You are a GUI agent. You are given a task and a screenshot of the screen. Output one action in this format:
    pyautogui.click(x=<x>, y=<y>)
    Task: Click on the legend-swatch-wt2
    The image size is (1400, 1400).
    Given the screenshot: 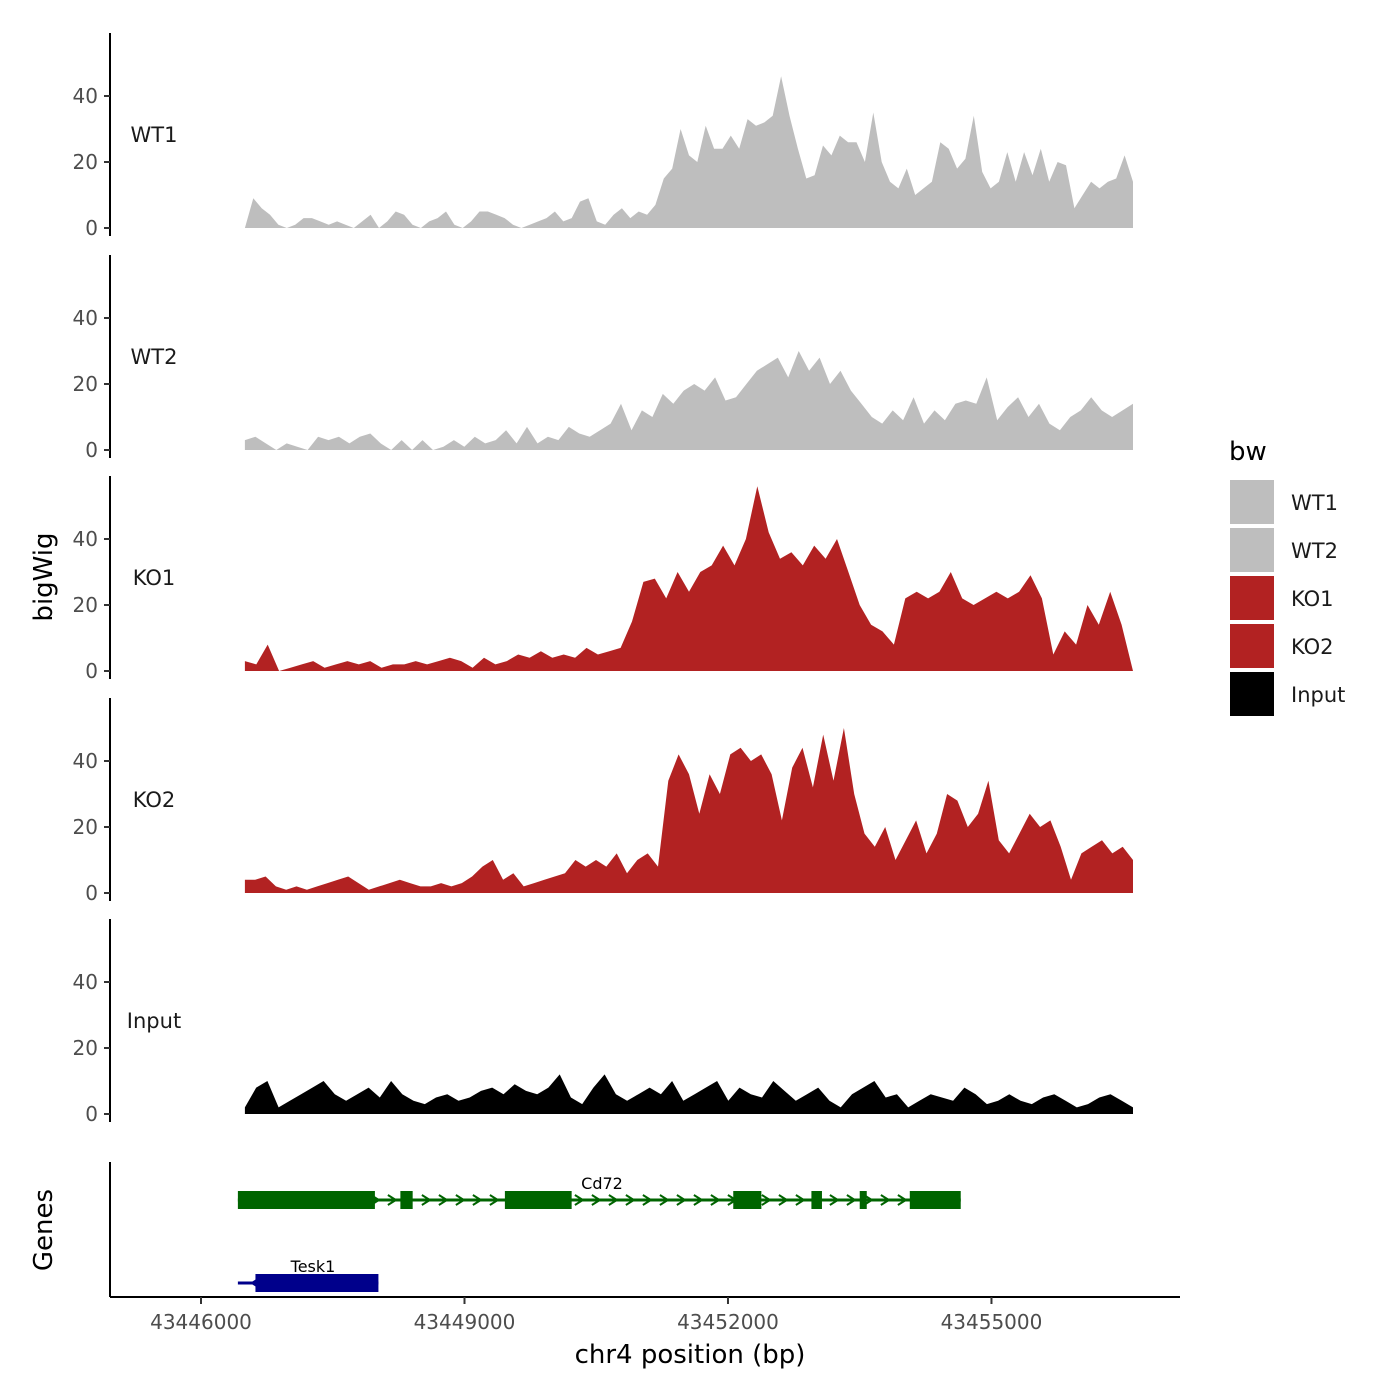 What is the action you would take?
    pyautogui.click(x=1252, y=550)
    